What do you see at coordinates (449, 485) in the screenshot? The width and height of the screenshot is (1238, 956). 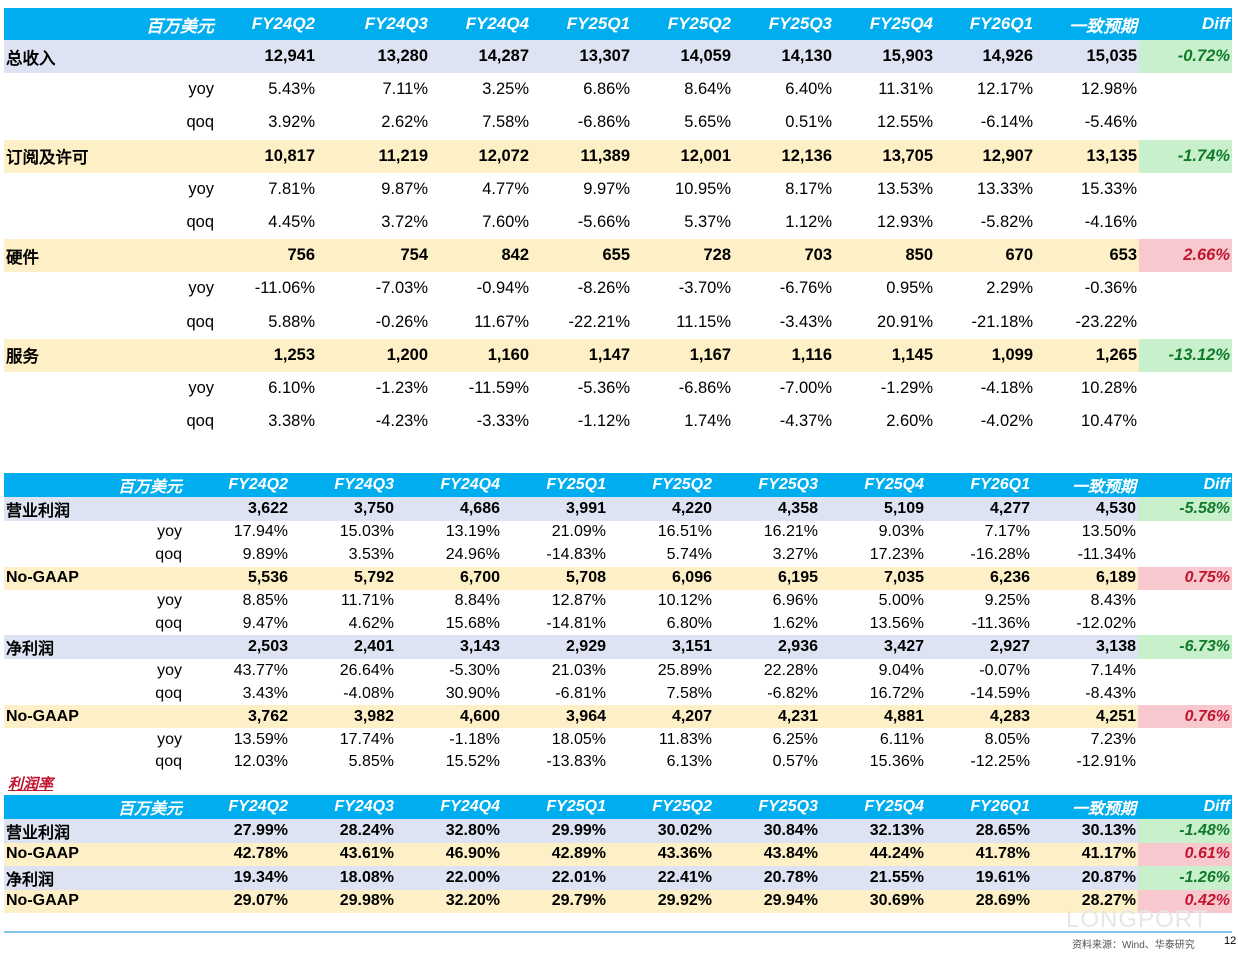 I see `column-header: FY24Q4` at bounding box center [449, 485].